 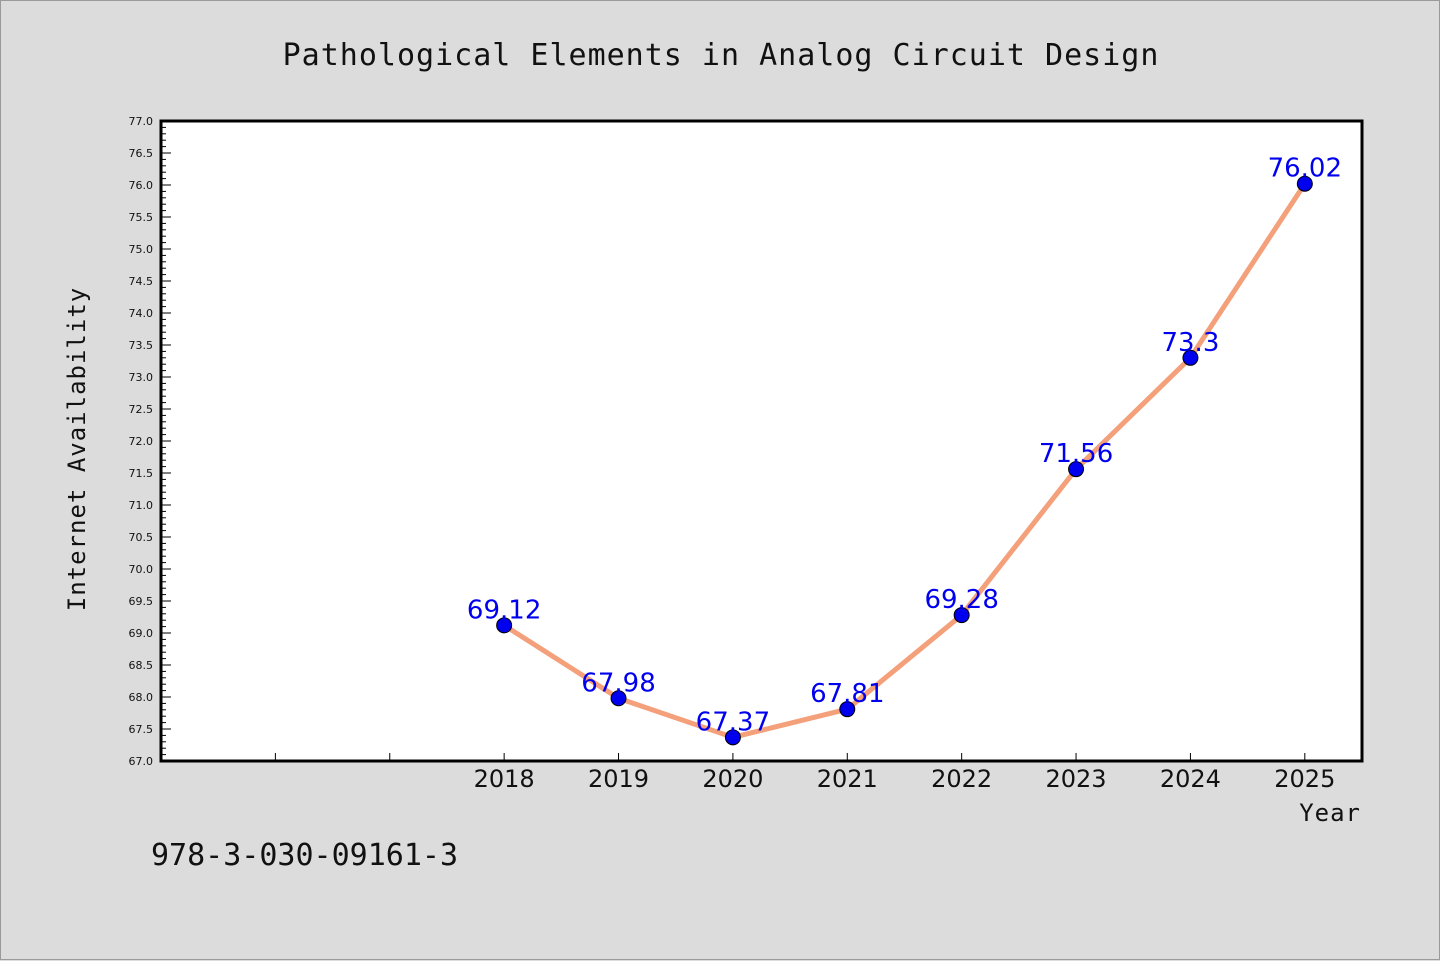 What do you see at coordinates (141, 377) in the screenshot?
I see `y-tick-label: 73.0` at bounding box center [141, 377].